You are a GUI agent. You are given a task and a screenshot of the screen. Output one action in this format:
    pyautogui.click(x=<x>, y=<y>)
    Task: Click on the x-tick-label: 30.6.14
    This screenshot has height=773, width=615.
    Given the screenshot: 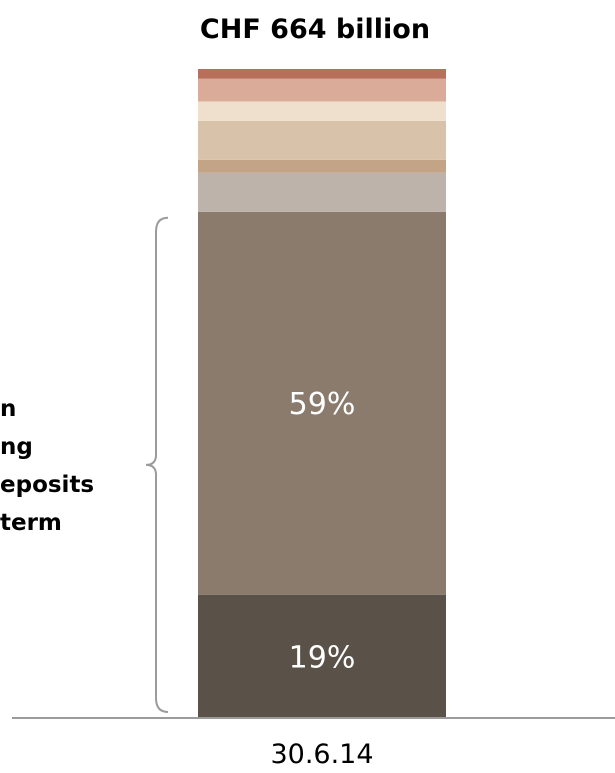 What is the action you would take?
    pyautogui.click(x=321, y=754)
    